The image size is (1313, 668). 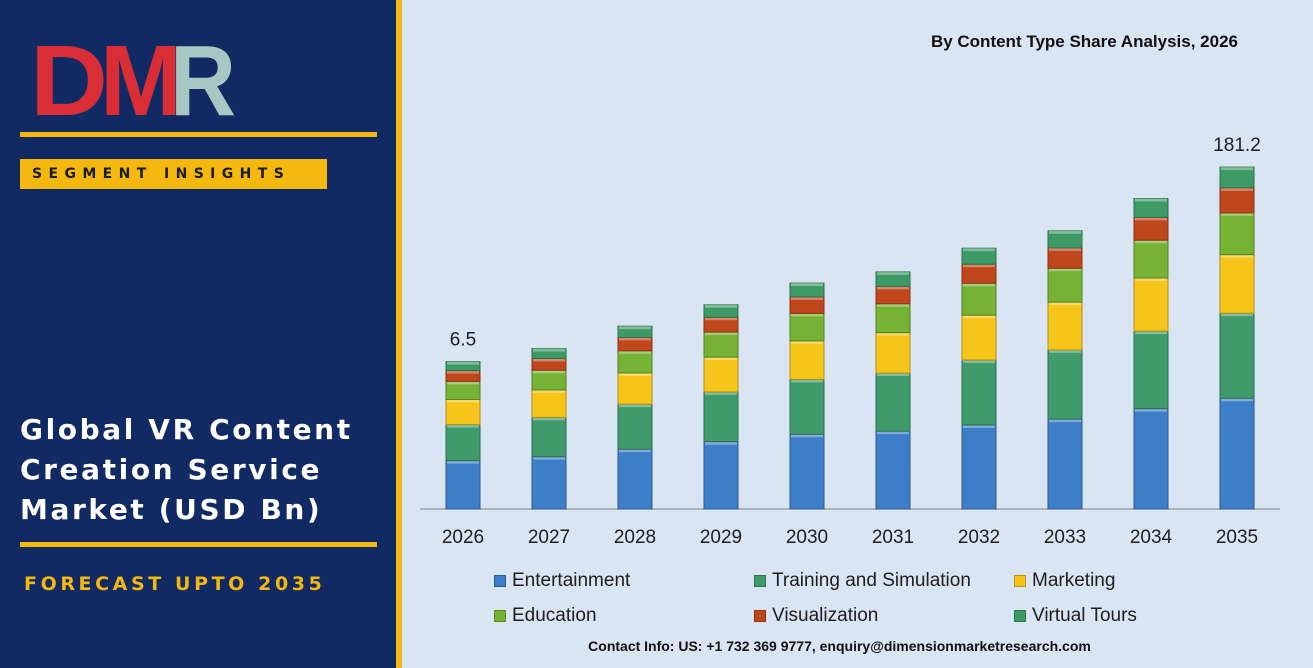 What do you see at coordinates (979, 337) in the screenshot?
I see `bar-segment-marketing-2032` at bounding box center [979, 337].